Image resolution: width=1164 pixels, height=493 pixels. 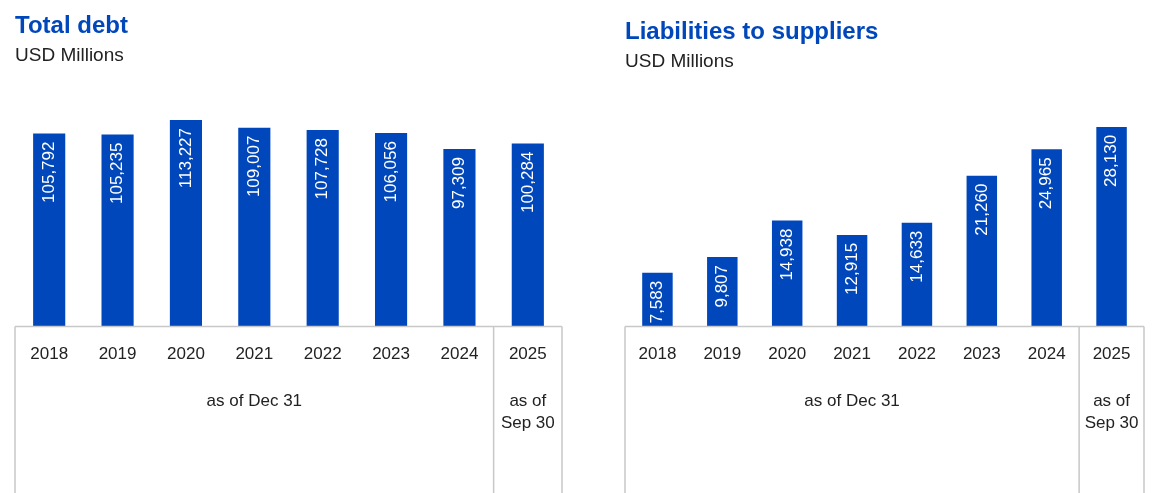 I want to click on data-label: 28,130, so click(x=1111, y=160).